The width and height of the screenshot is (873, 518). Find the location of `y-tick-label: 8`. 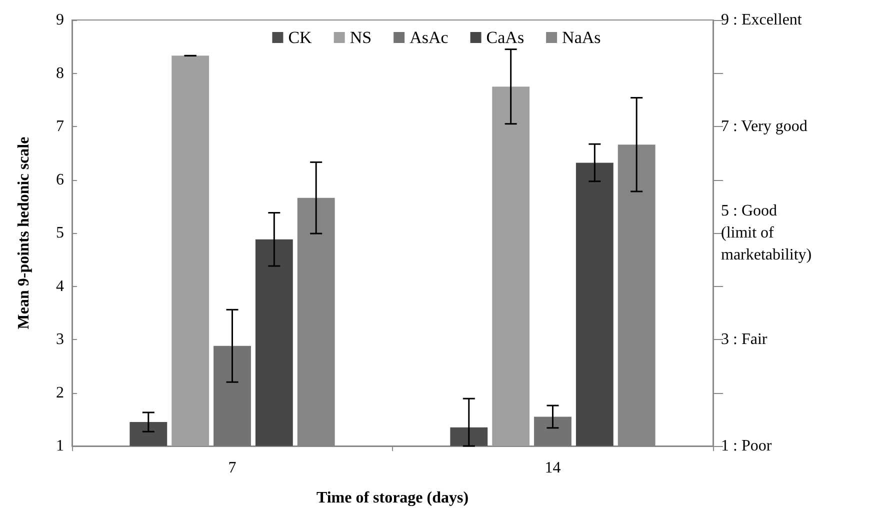

y-tick-label: 8 is located at coordinates (60, 73).